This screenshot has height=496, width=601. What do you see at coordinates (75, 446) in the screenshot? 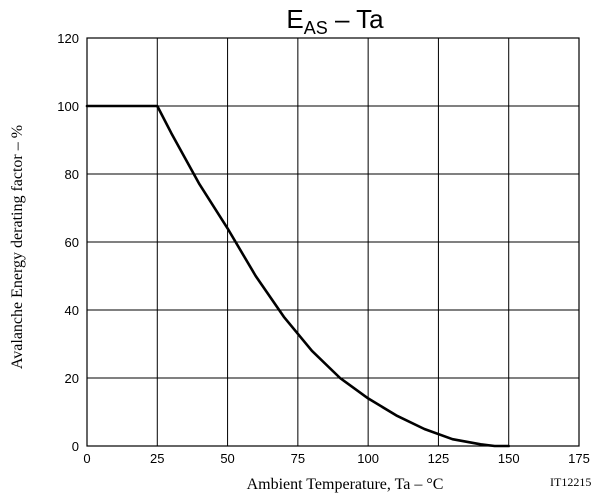
I see `y-tick-label: 0` at bounding box center [75, 446].